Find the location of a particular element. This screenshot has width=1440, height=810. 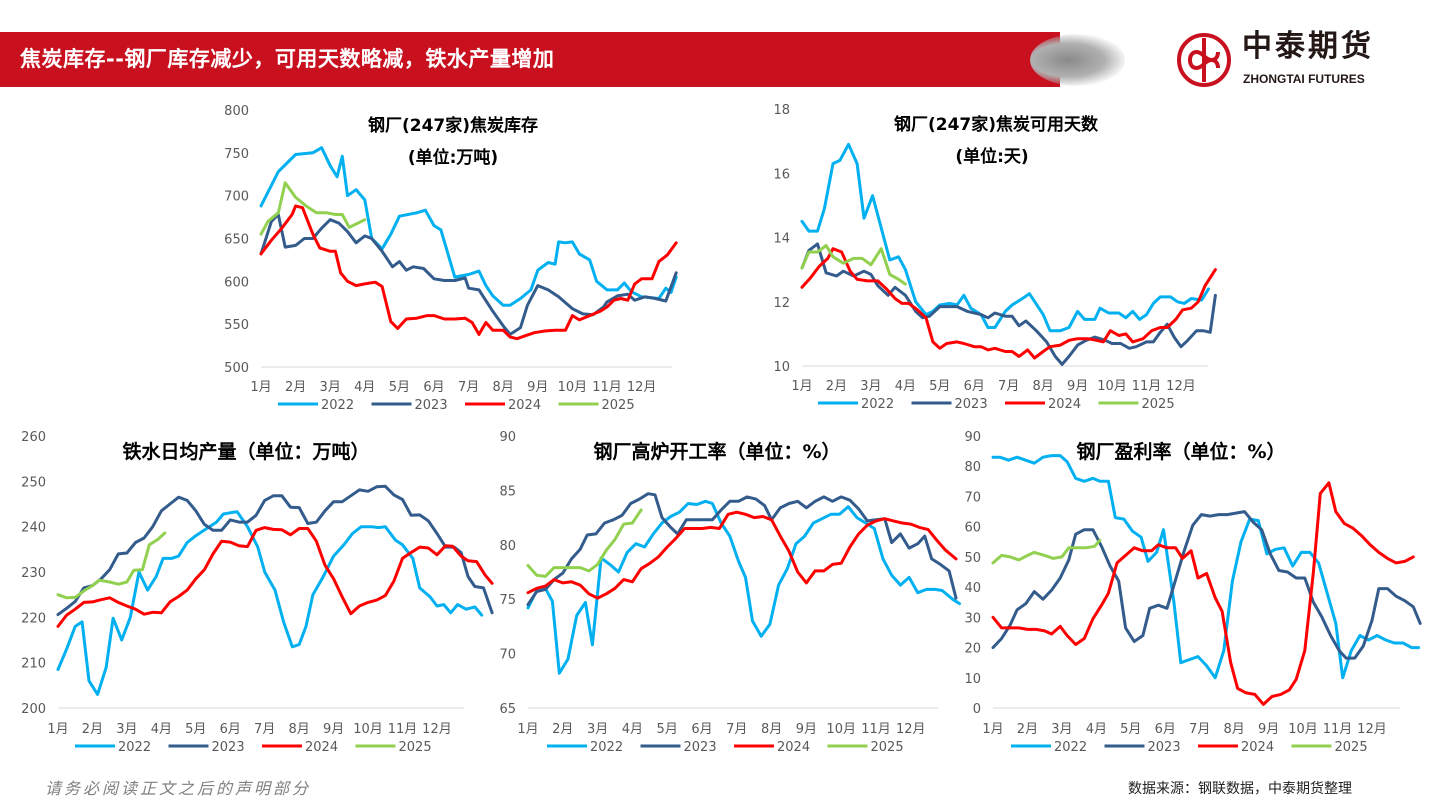

chart-1-y-tick-label: 650 is located at coordinates (236, 240).